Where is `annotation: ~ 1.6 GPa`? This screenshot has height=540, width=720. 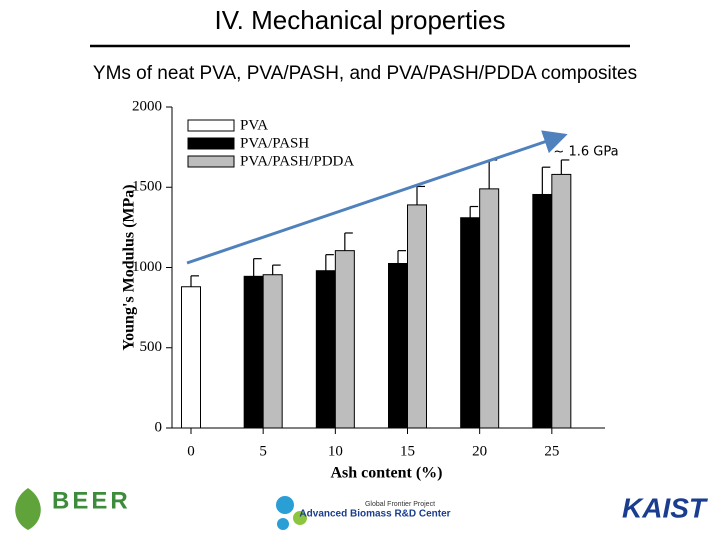 annotation: ~ 1.6 GPa is located at coordinates (585, 152).